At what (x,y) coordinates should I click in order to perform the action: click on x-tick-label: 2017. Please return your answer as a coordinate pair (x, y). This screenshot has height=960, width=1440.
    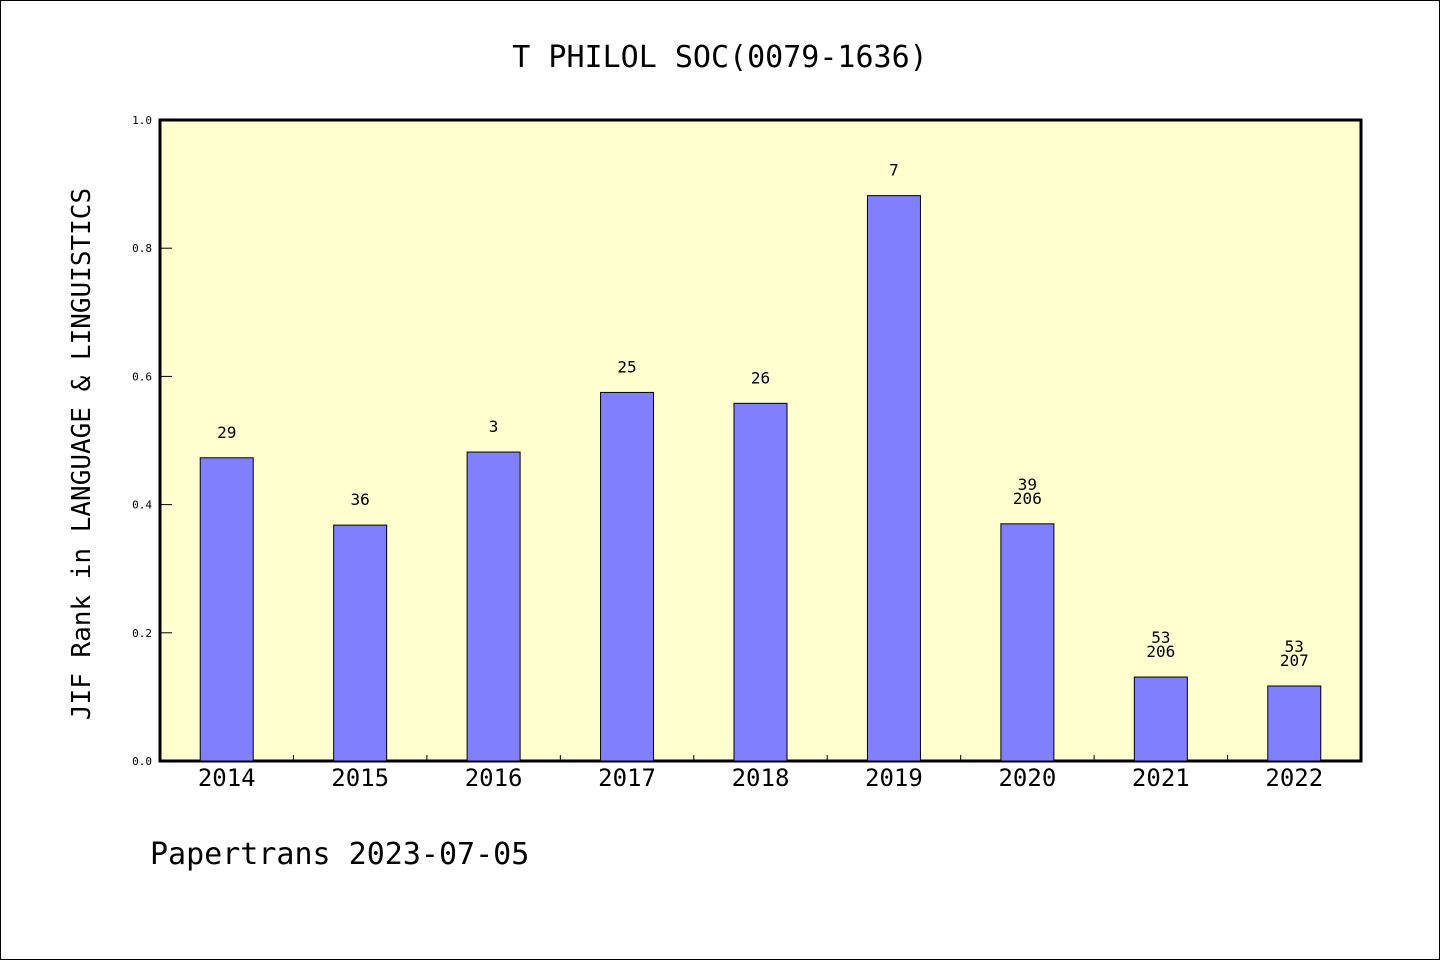
    Looking at the image, I should click on (627, 778).